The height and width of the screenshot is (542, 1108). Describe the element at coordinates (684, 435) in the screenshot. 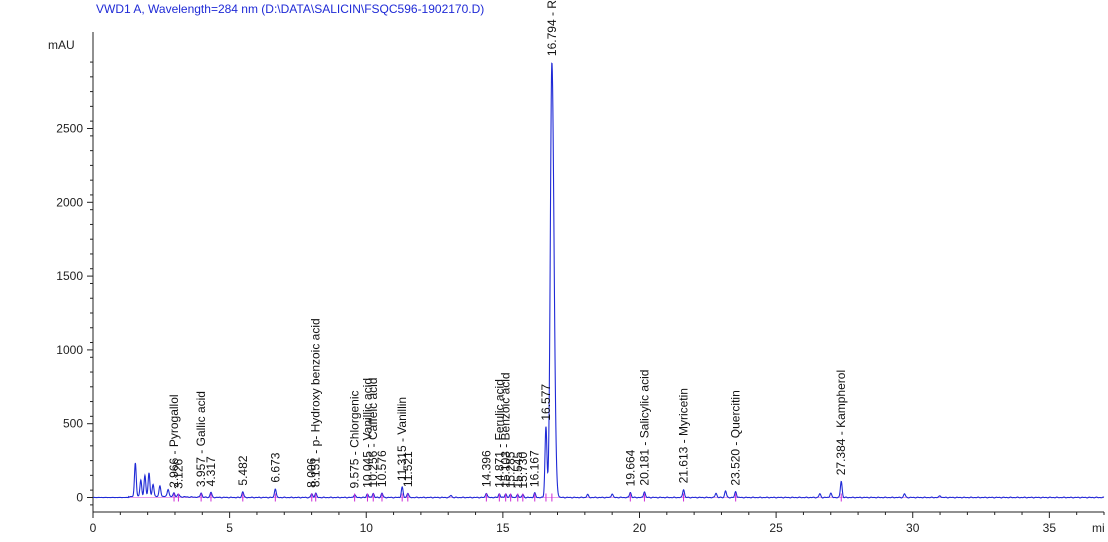

I see `peak-label: 21.613 - Myricetin` at that location.